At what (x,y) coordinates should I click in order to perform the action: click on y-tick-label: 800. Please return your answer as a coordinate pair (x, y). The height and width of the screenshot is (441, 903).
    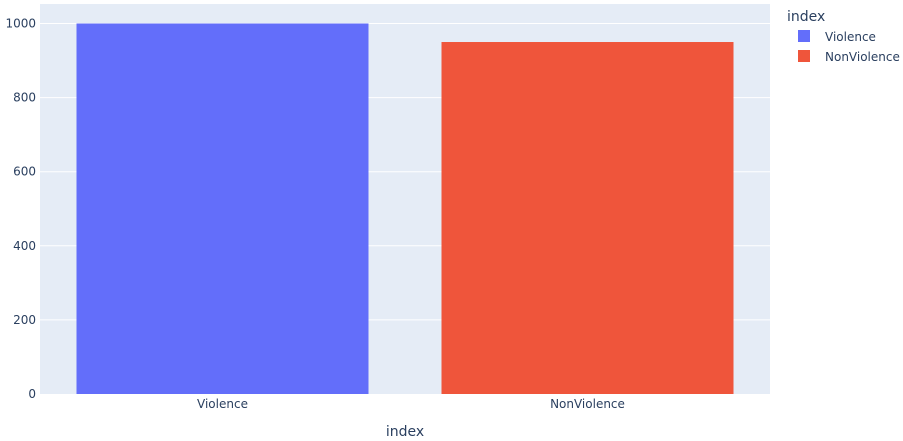
    Looking at the image, I should click on (24, 98).